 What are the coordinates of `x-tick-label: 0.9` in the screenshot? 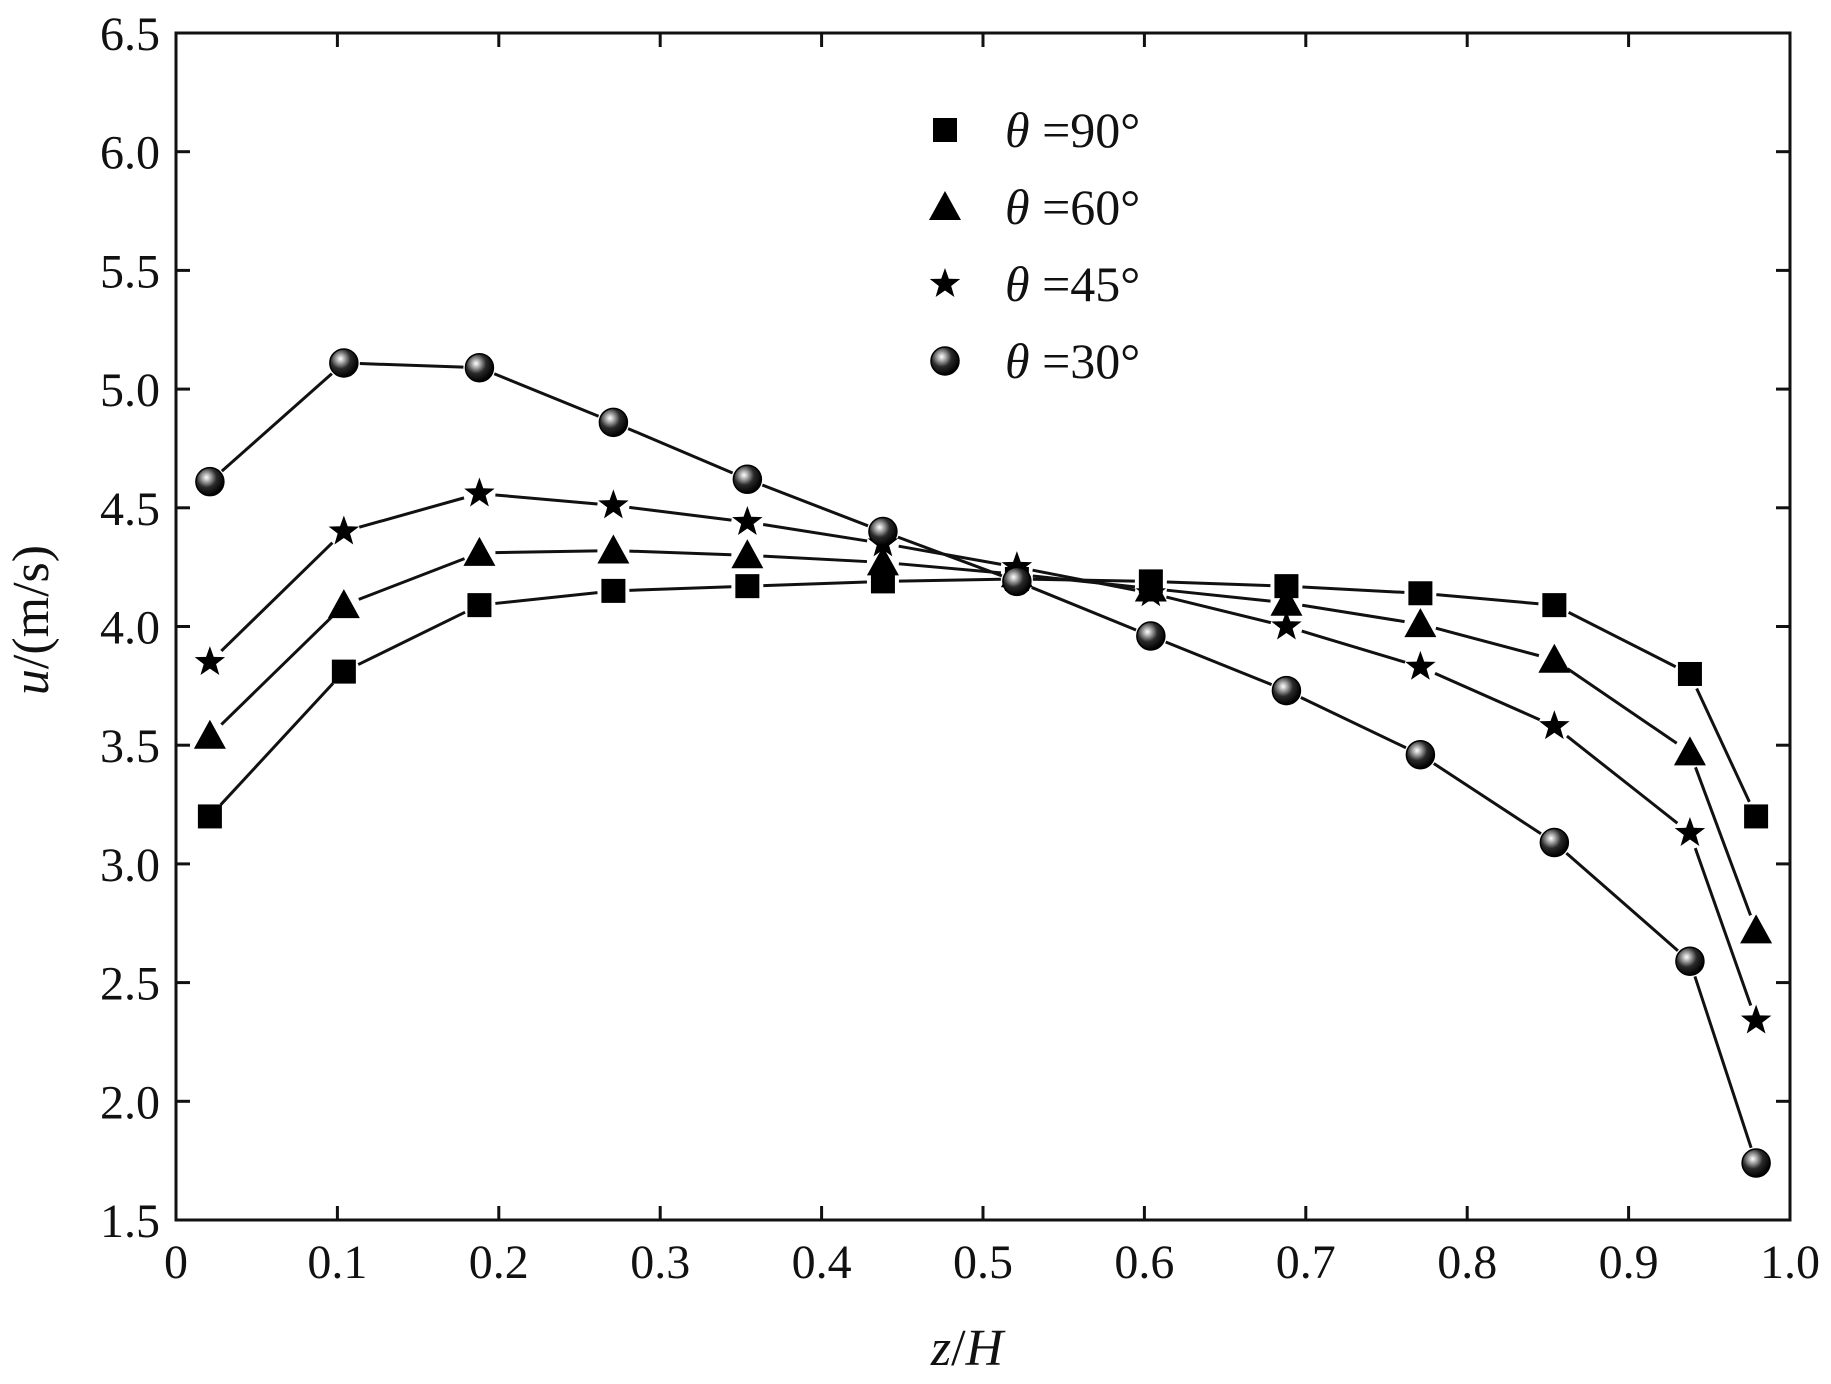 It's located at (1629, 1262).